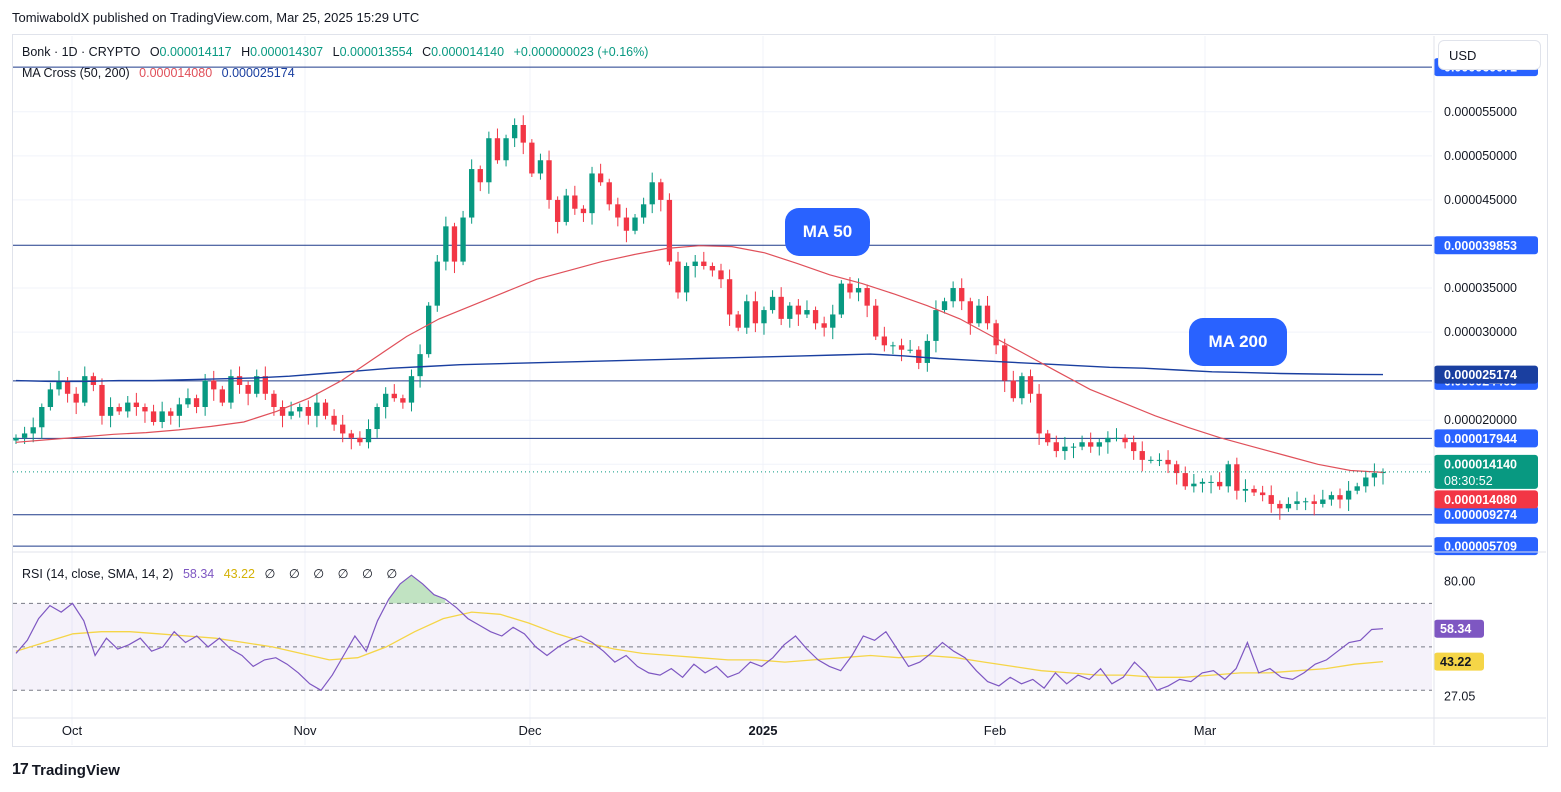 The height and width of the screenshot is (792, 1561). I want to click on symbol-label: Bonk · 1D · CRYPTO, so click(81, 52).